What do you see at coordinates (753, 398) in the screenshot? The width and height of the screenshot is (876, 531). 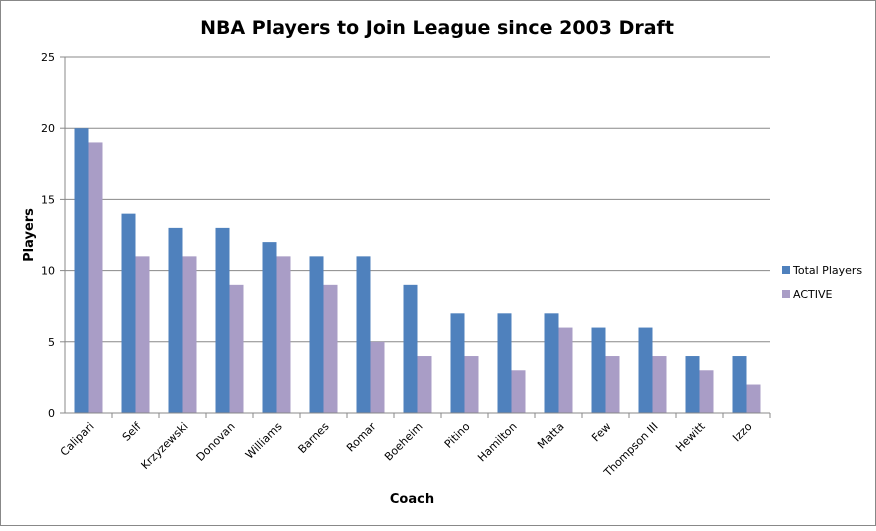 I see `bar-active-izzo` at bounding box center [753, 398].